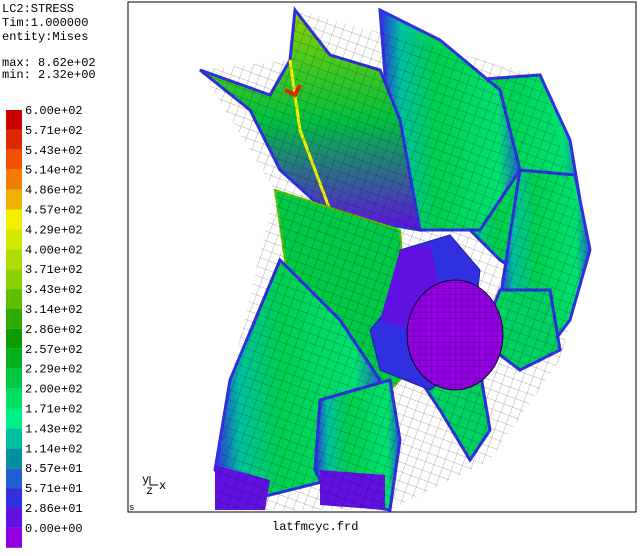  Describe the element at coordinates (54, 250) in the screenshot. I see `legend-label: 4.00e+02` at that location.